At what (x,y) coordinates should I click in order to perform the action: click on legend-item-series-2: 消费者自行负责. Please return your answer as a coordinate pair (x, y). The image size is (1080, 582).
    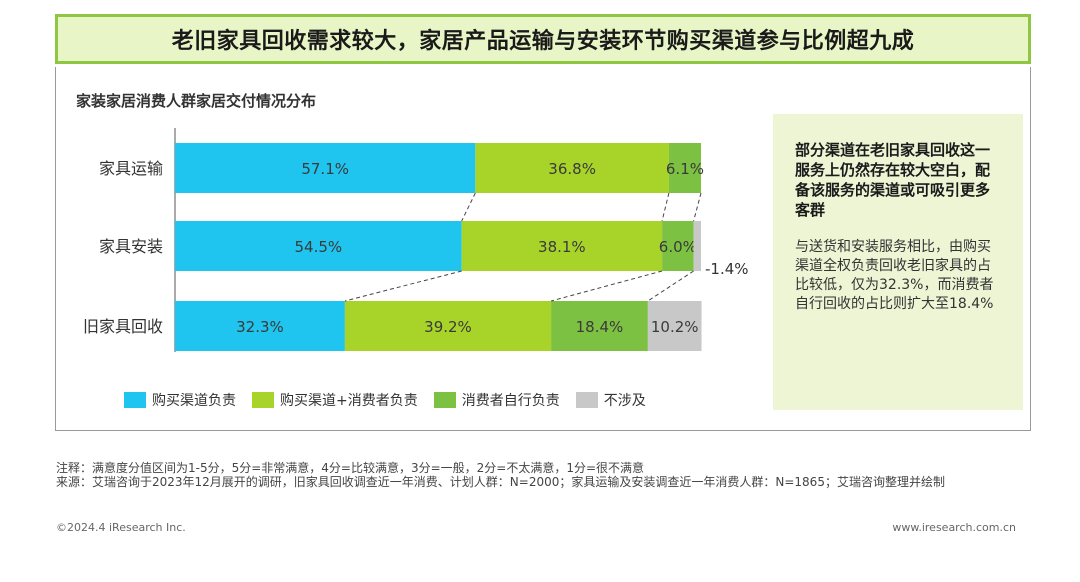
    Looking at the image, I should click on (496, 400).